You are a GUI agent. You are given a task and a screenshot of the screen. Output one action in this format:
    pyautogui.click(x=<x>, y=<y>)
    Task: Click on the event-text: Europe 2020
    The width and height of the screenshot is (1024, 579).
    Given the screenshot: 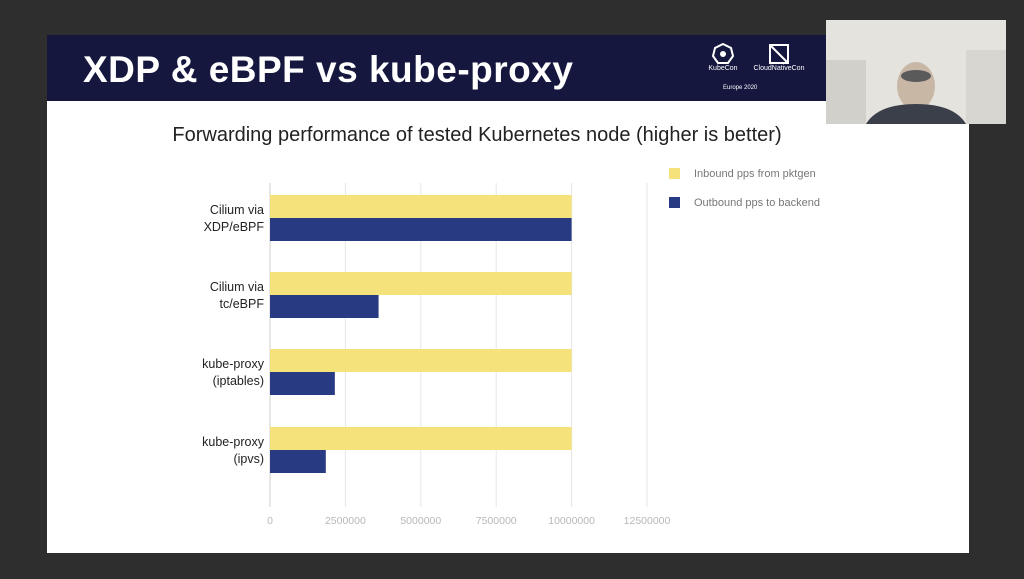 What is the action you would take?
    pyautogui.click(x=740, y=88)
    